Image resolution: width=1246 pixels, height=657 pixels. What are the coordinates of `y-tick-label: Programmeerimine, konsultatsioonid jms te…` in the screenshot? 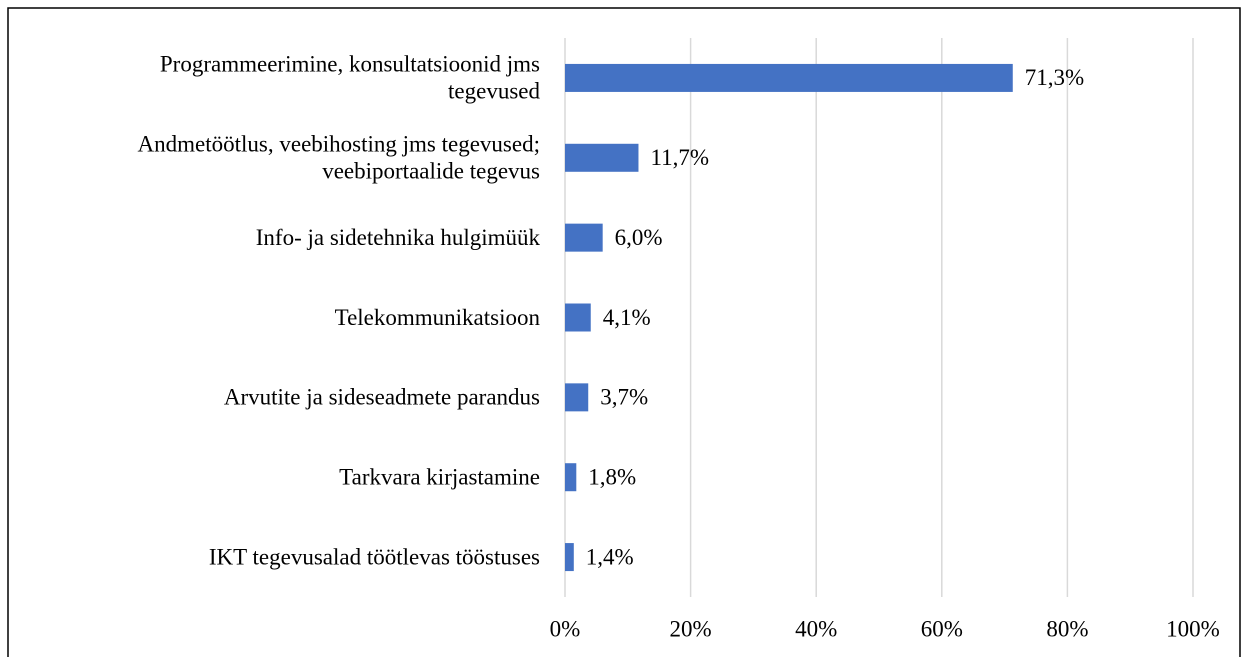 It's located at (350, 78).